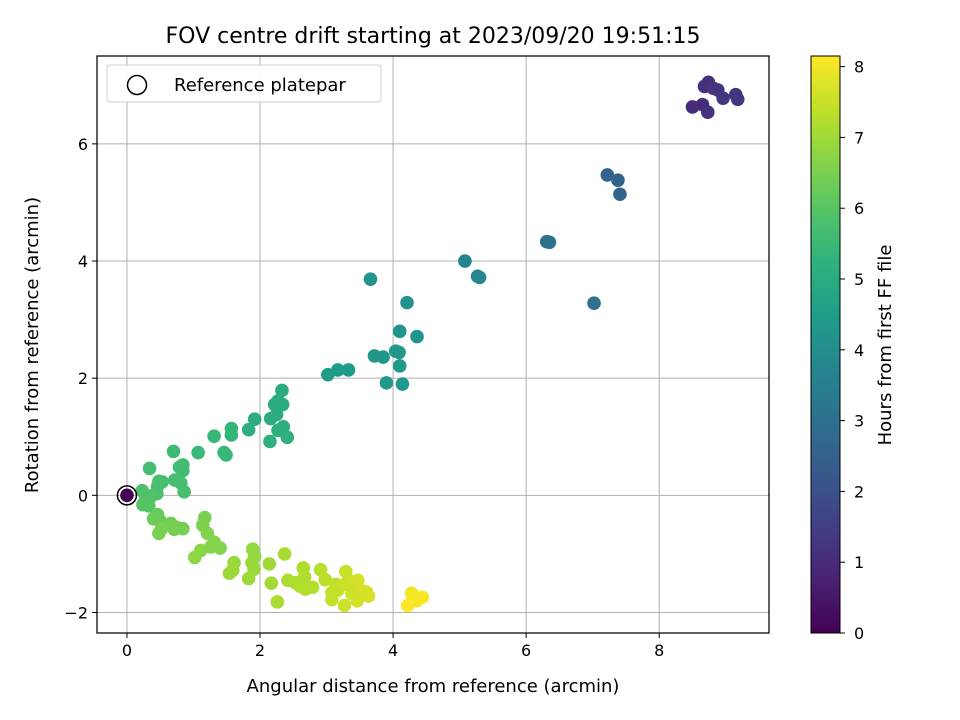 This screenshot has width=960, height=720. I want to click on legend-entry: Reference platepar, so click(260, 85).